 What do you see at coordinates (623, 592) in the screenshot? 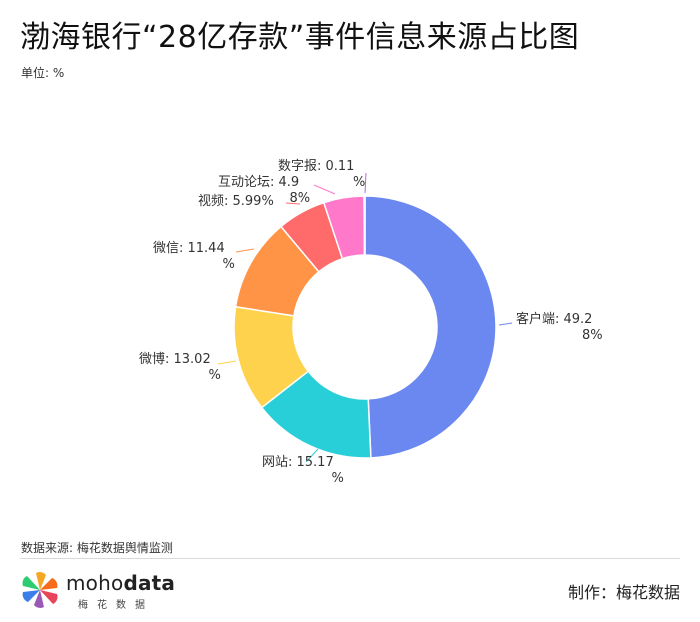
I see `maker-credit: 制作：梅花数据` at bounding box center [623, 592].